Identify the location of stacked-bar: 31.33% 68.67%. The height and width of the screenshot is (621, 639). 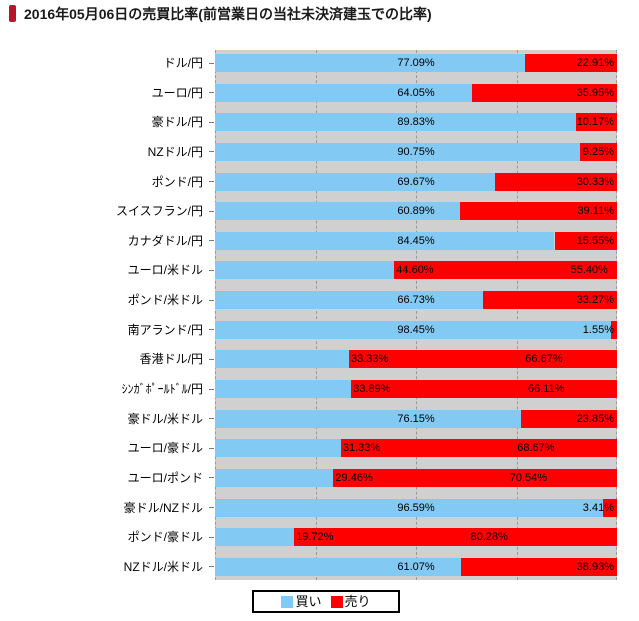
(416, 448).